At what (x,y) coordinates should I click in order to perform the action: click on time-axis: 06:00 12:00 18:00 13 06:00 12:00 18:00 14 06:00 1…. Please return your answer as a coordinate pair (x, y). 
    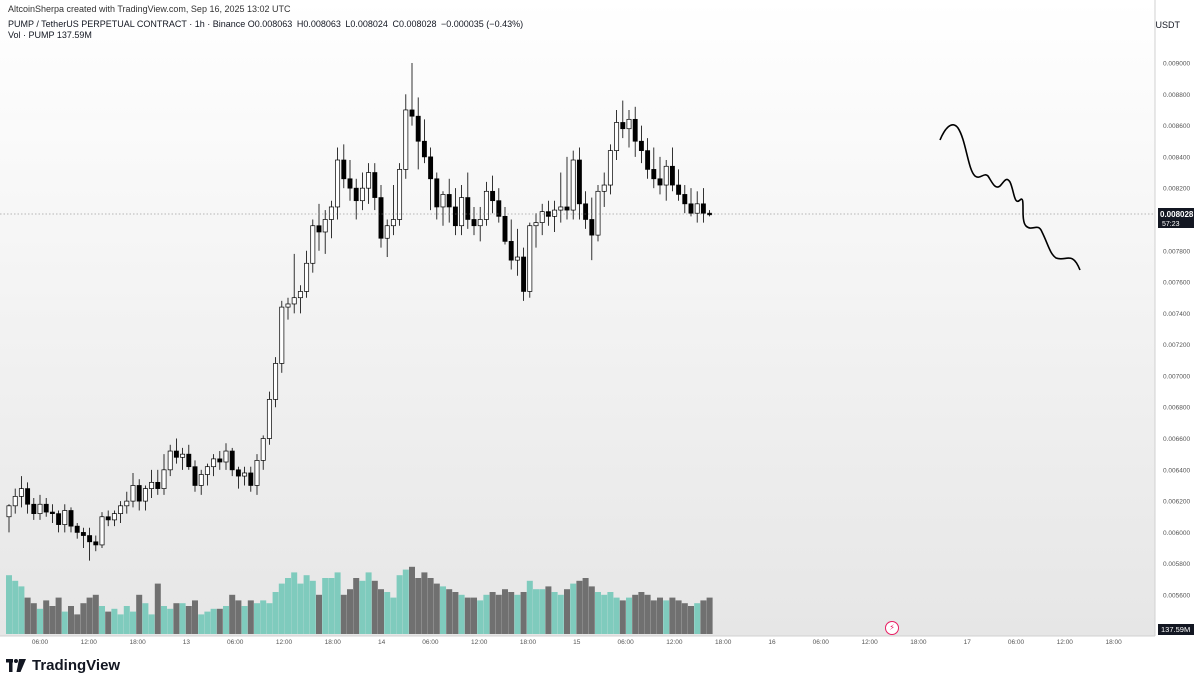
    Looking at the image, I should click on (577, 642).